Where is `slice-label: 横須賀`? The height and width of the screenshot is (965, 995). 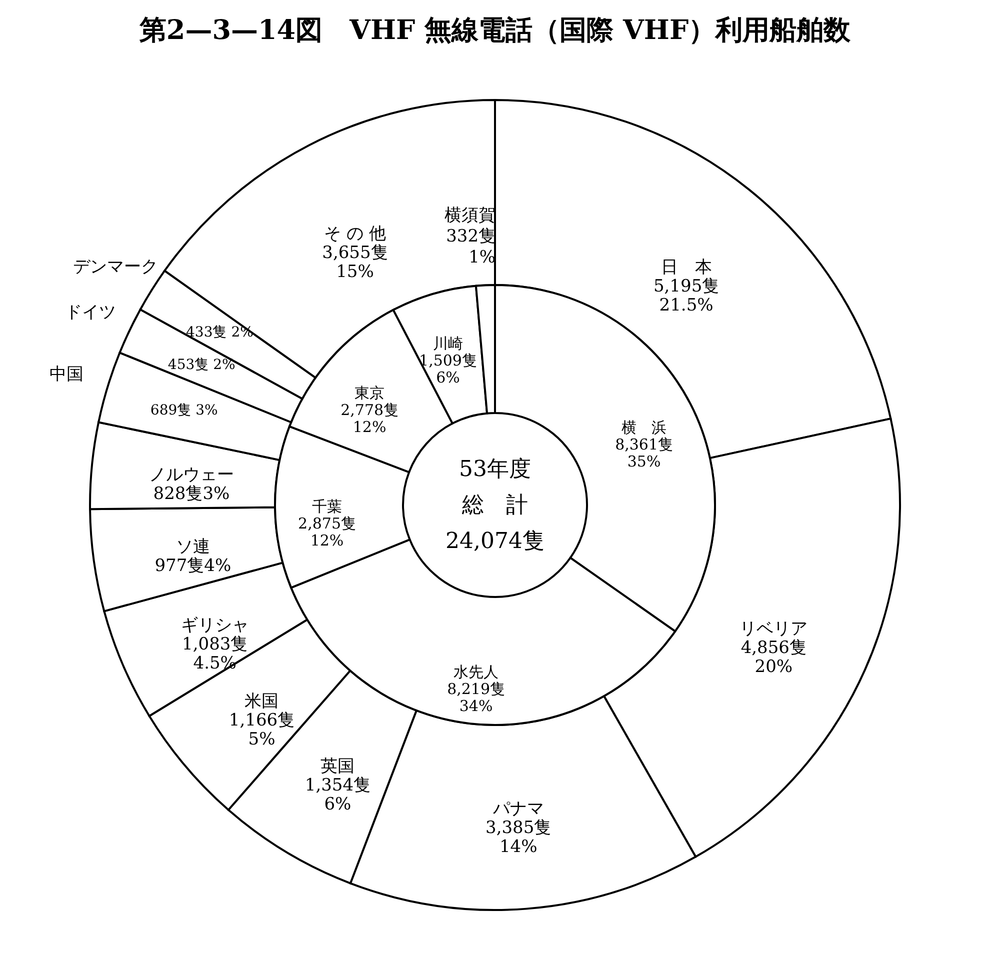 slice-label: 横須賀 is located at coordinates (470, 215).